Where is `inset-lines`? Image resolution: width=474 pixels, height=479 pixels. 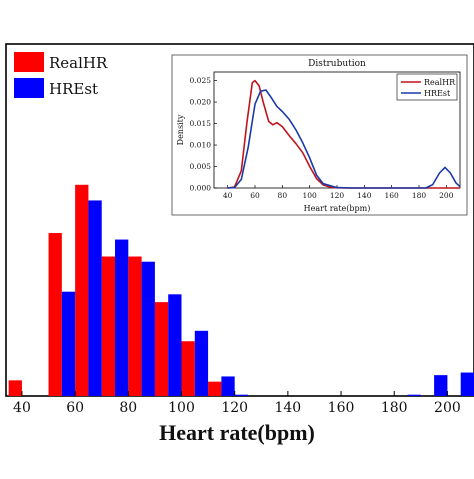 inset-lines is located at coordinates (344, 134).